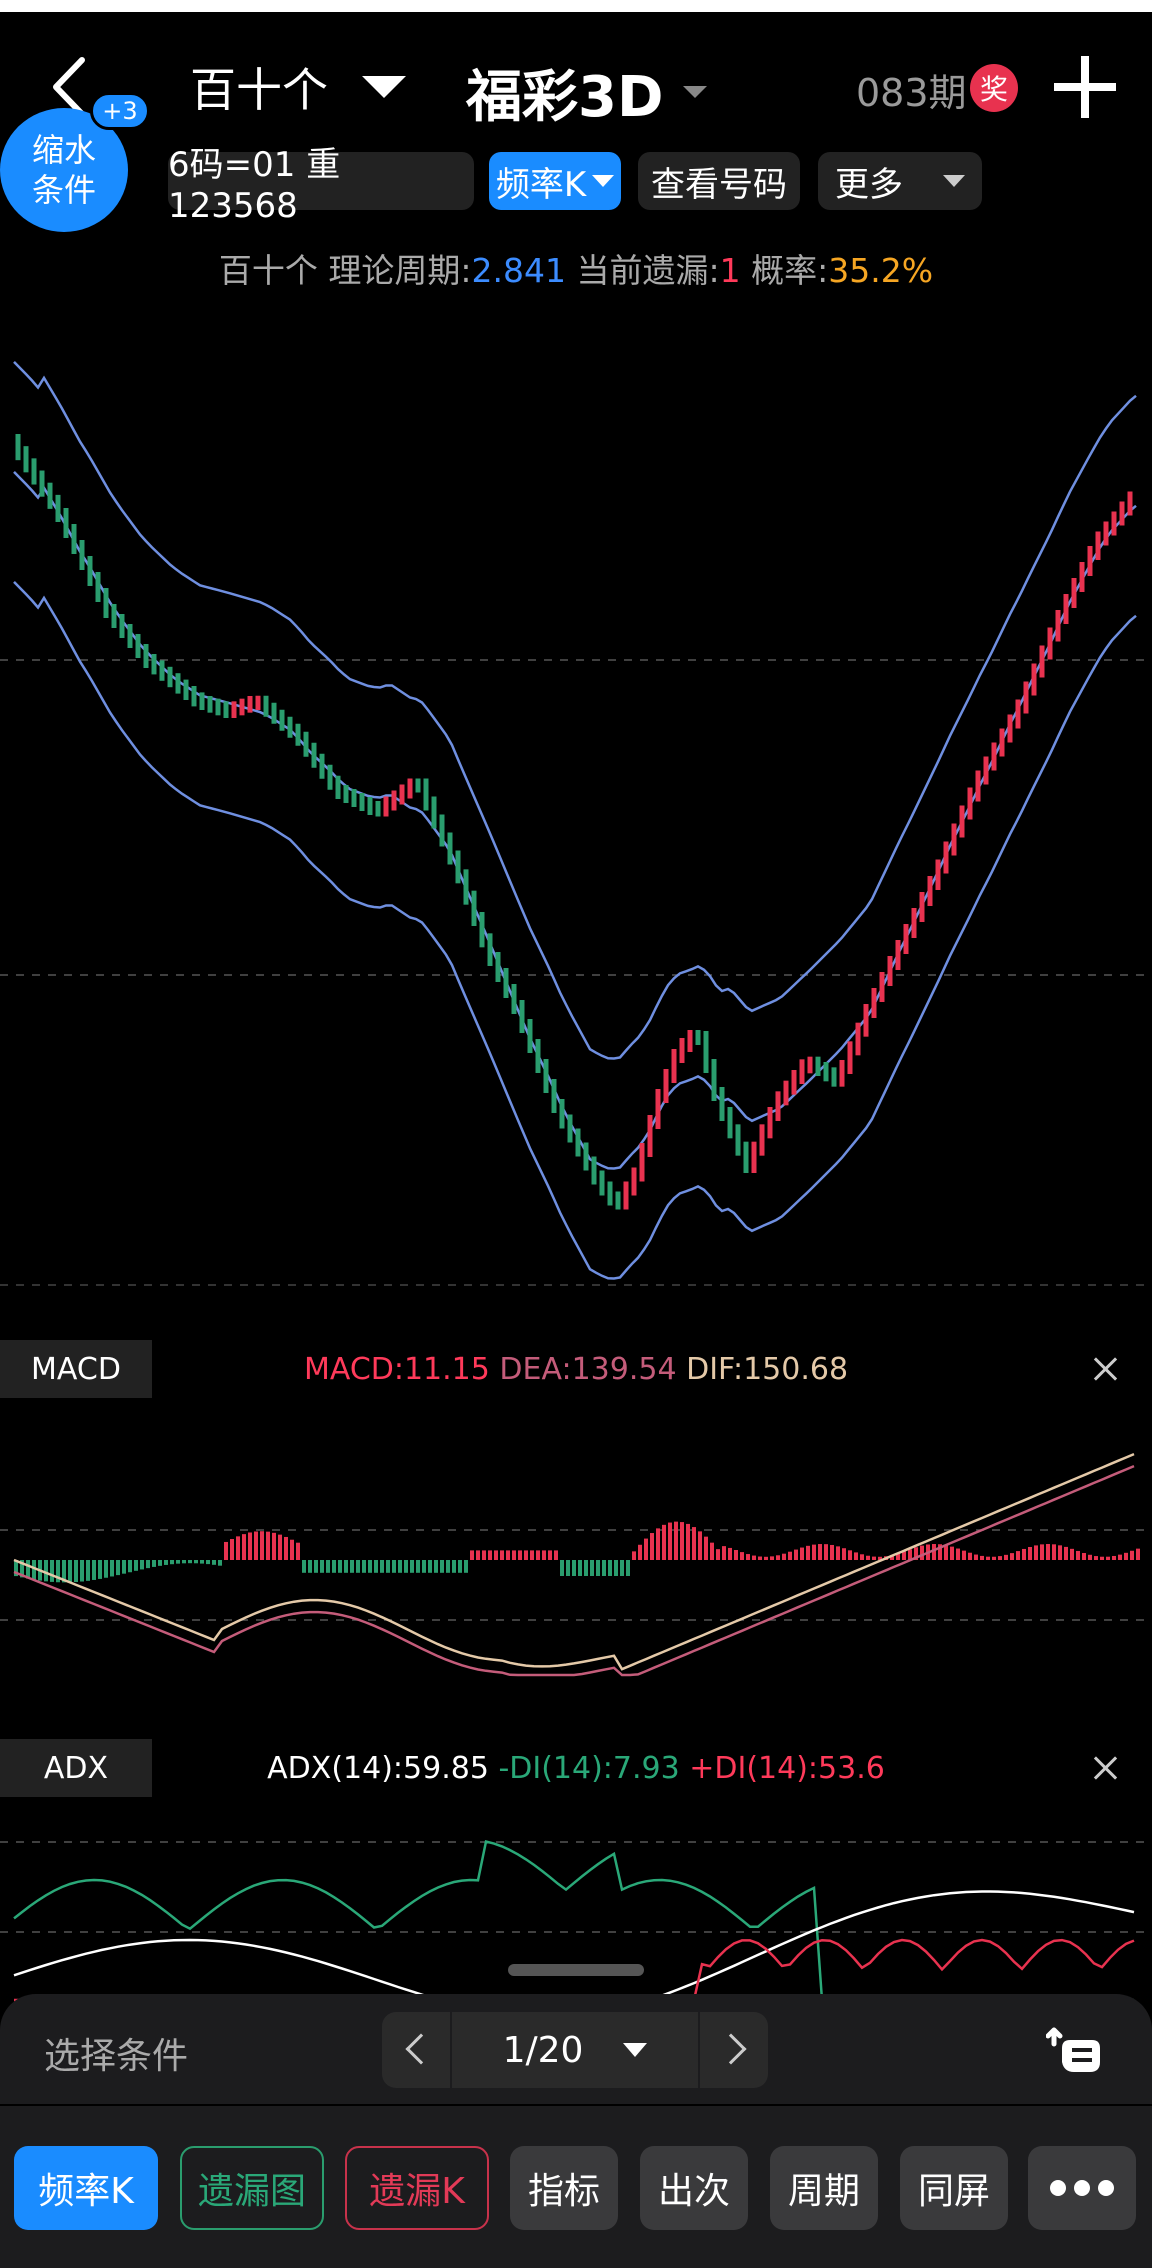 The width and height of the screenshot is (1152, 2268). I want to click on play-type-selector: 百十个, so click(298, 87).